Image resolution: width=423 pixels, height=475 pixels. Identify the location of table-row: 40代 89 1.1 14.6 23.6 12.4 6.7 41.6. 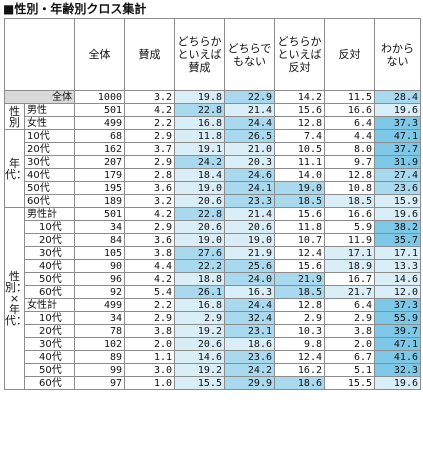
(213, 357).